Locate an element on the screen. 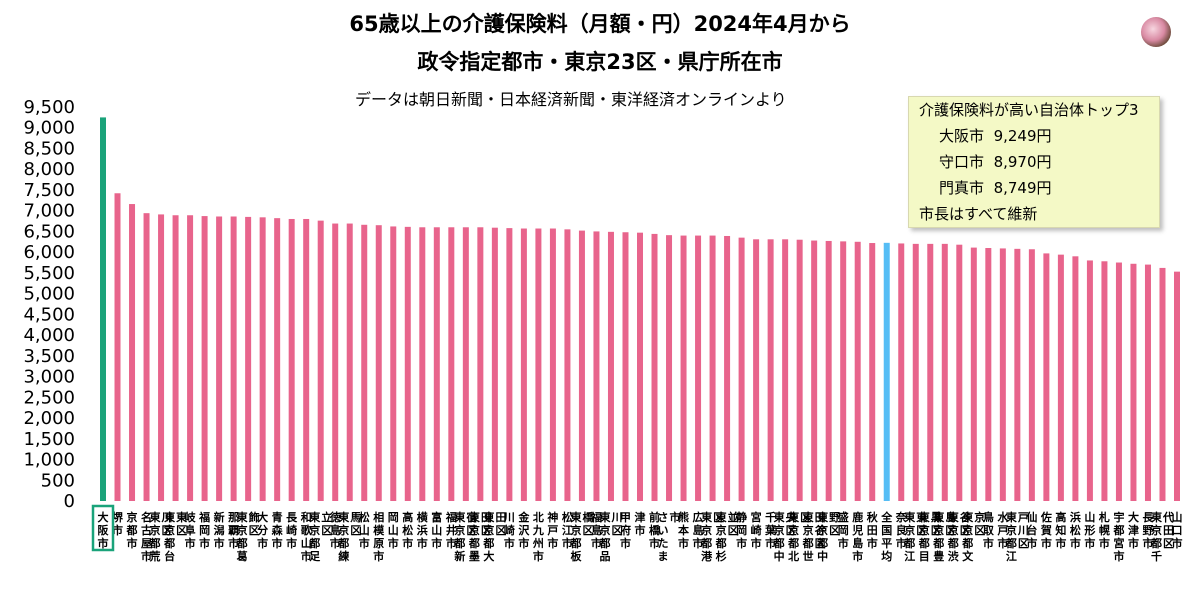 The height and width of the screenshot is (613, 1200). x-tick-label-column: 川崎市 is located at coordinates (509, 530).